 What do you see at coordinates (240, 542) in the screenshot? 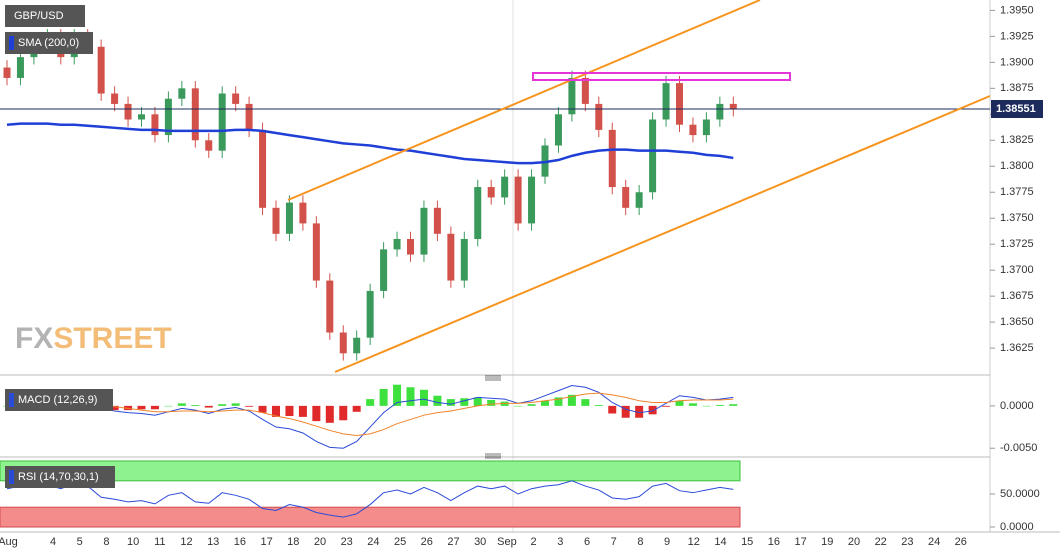
I see `x-tick-label: 16` at bounding box center [240, 542].